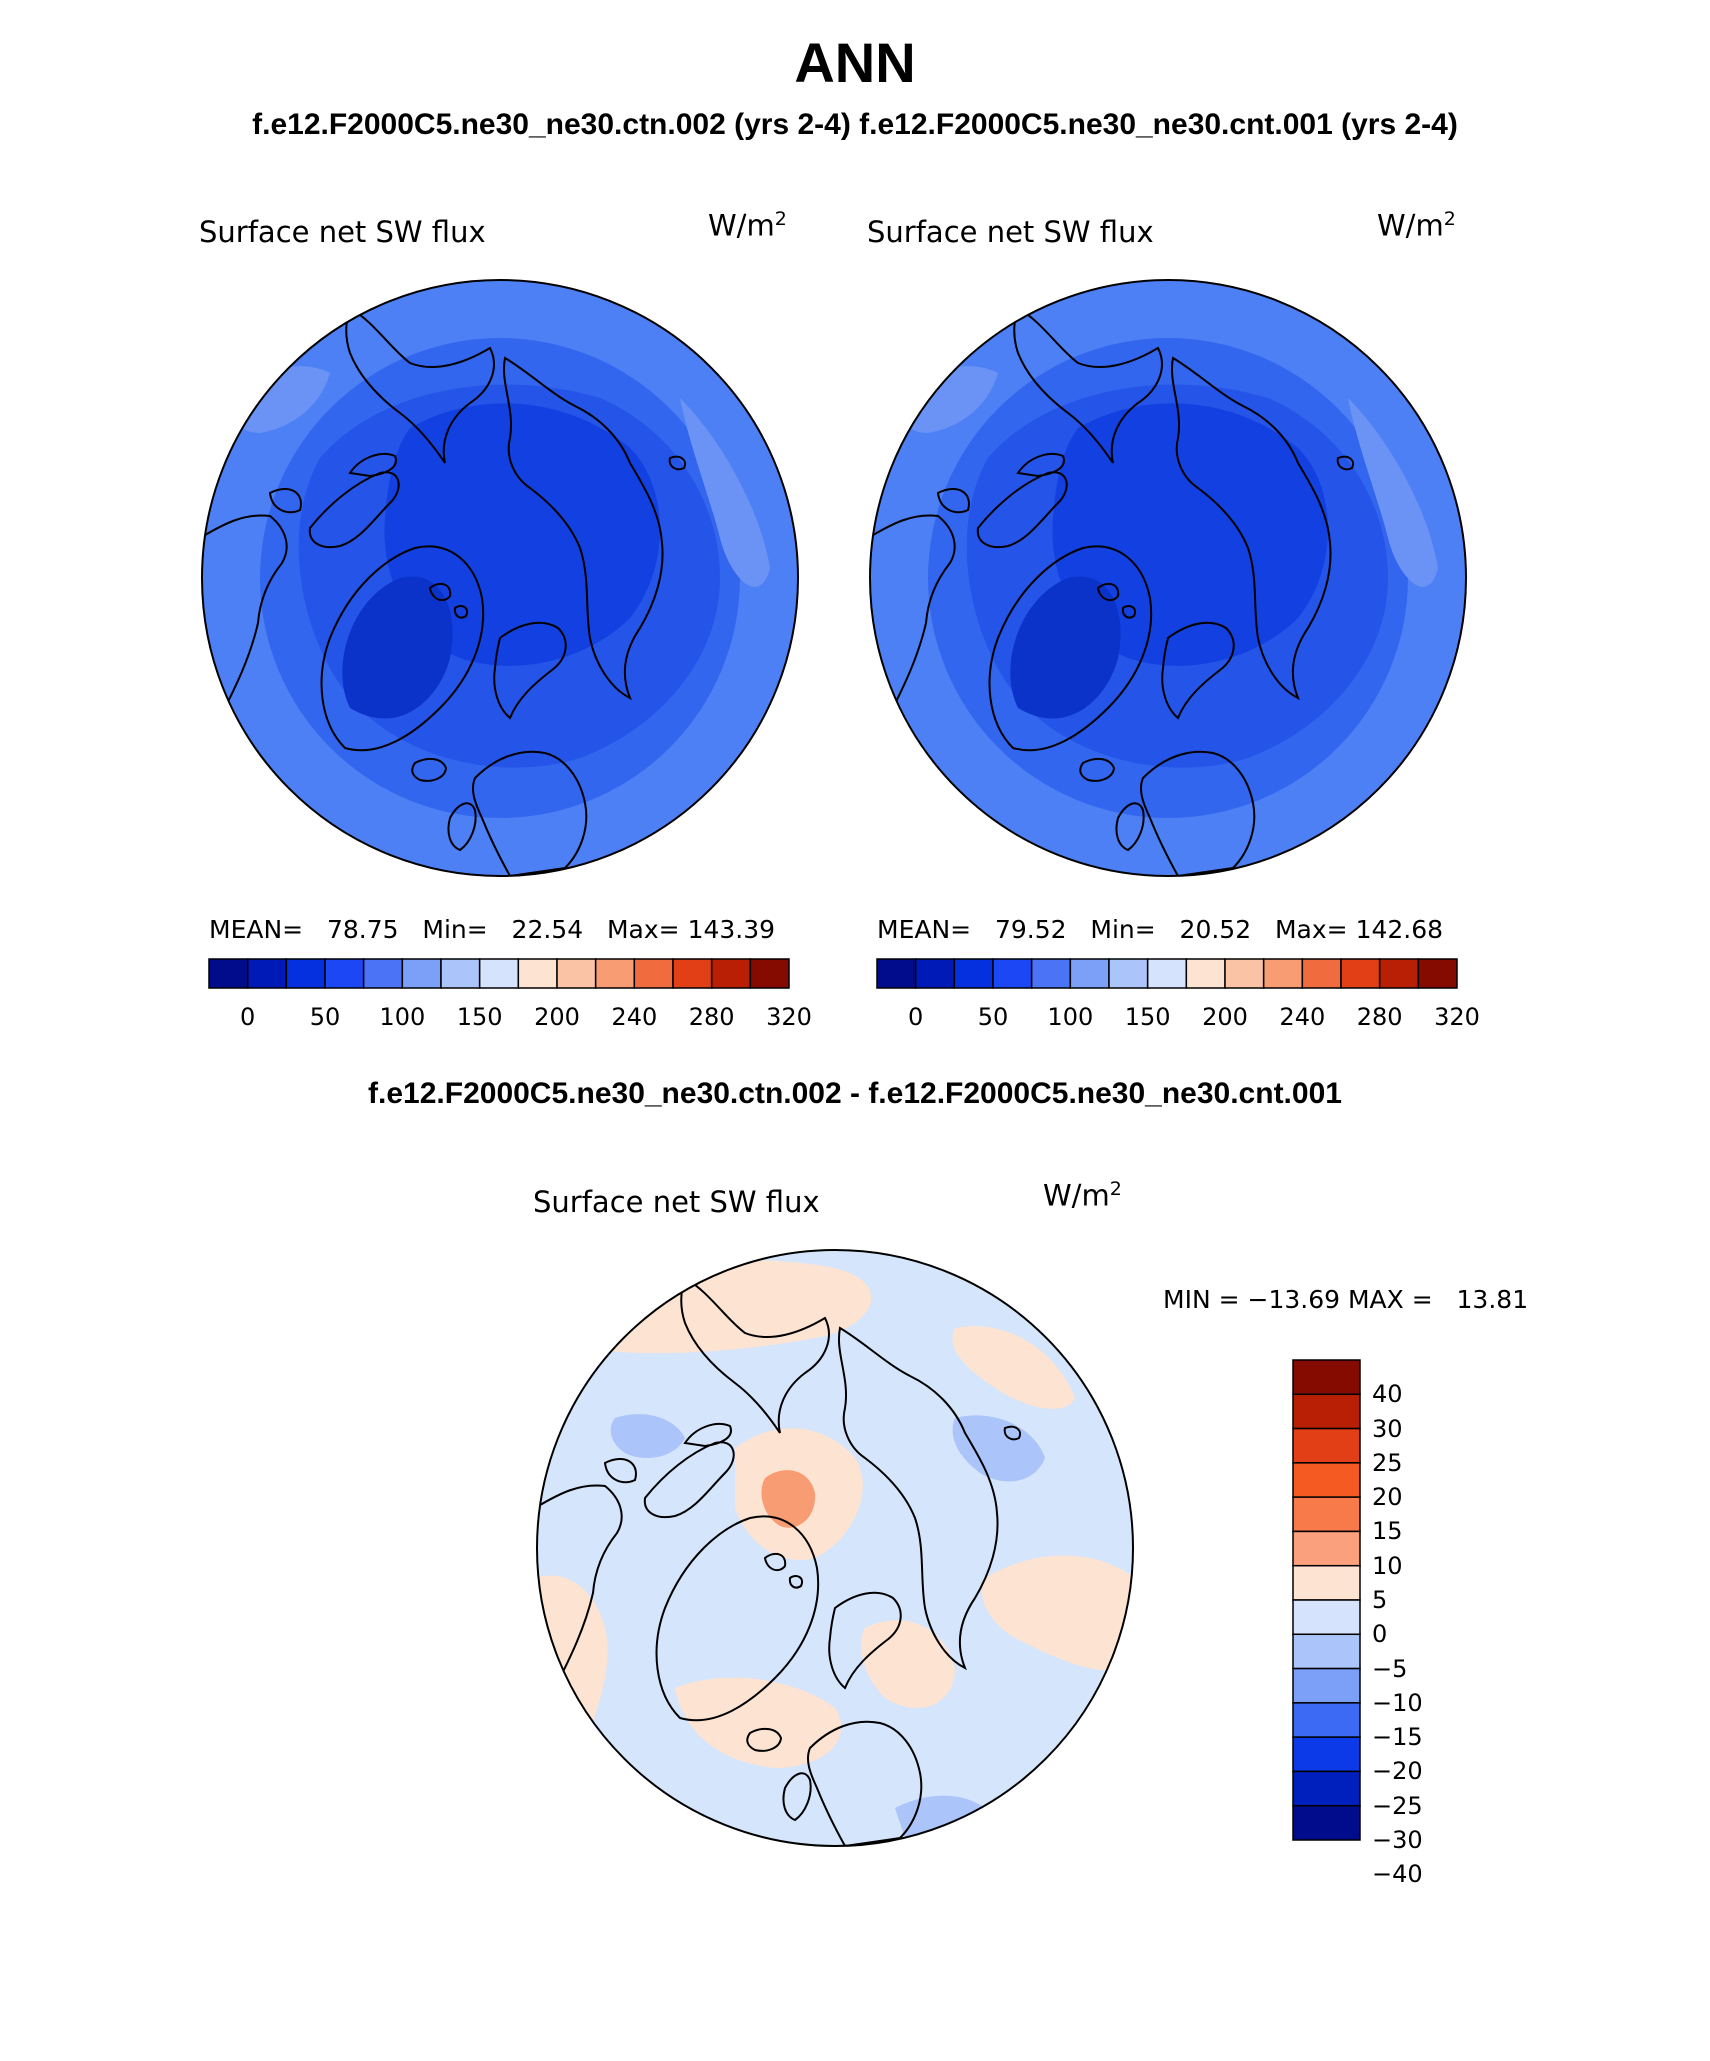 Image resolution: width=1710 pixels, height=2061 pixels. I want to click on diff-variable-label: Surface net SW flux, so click(676, 1202).